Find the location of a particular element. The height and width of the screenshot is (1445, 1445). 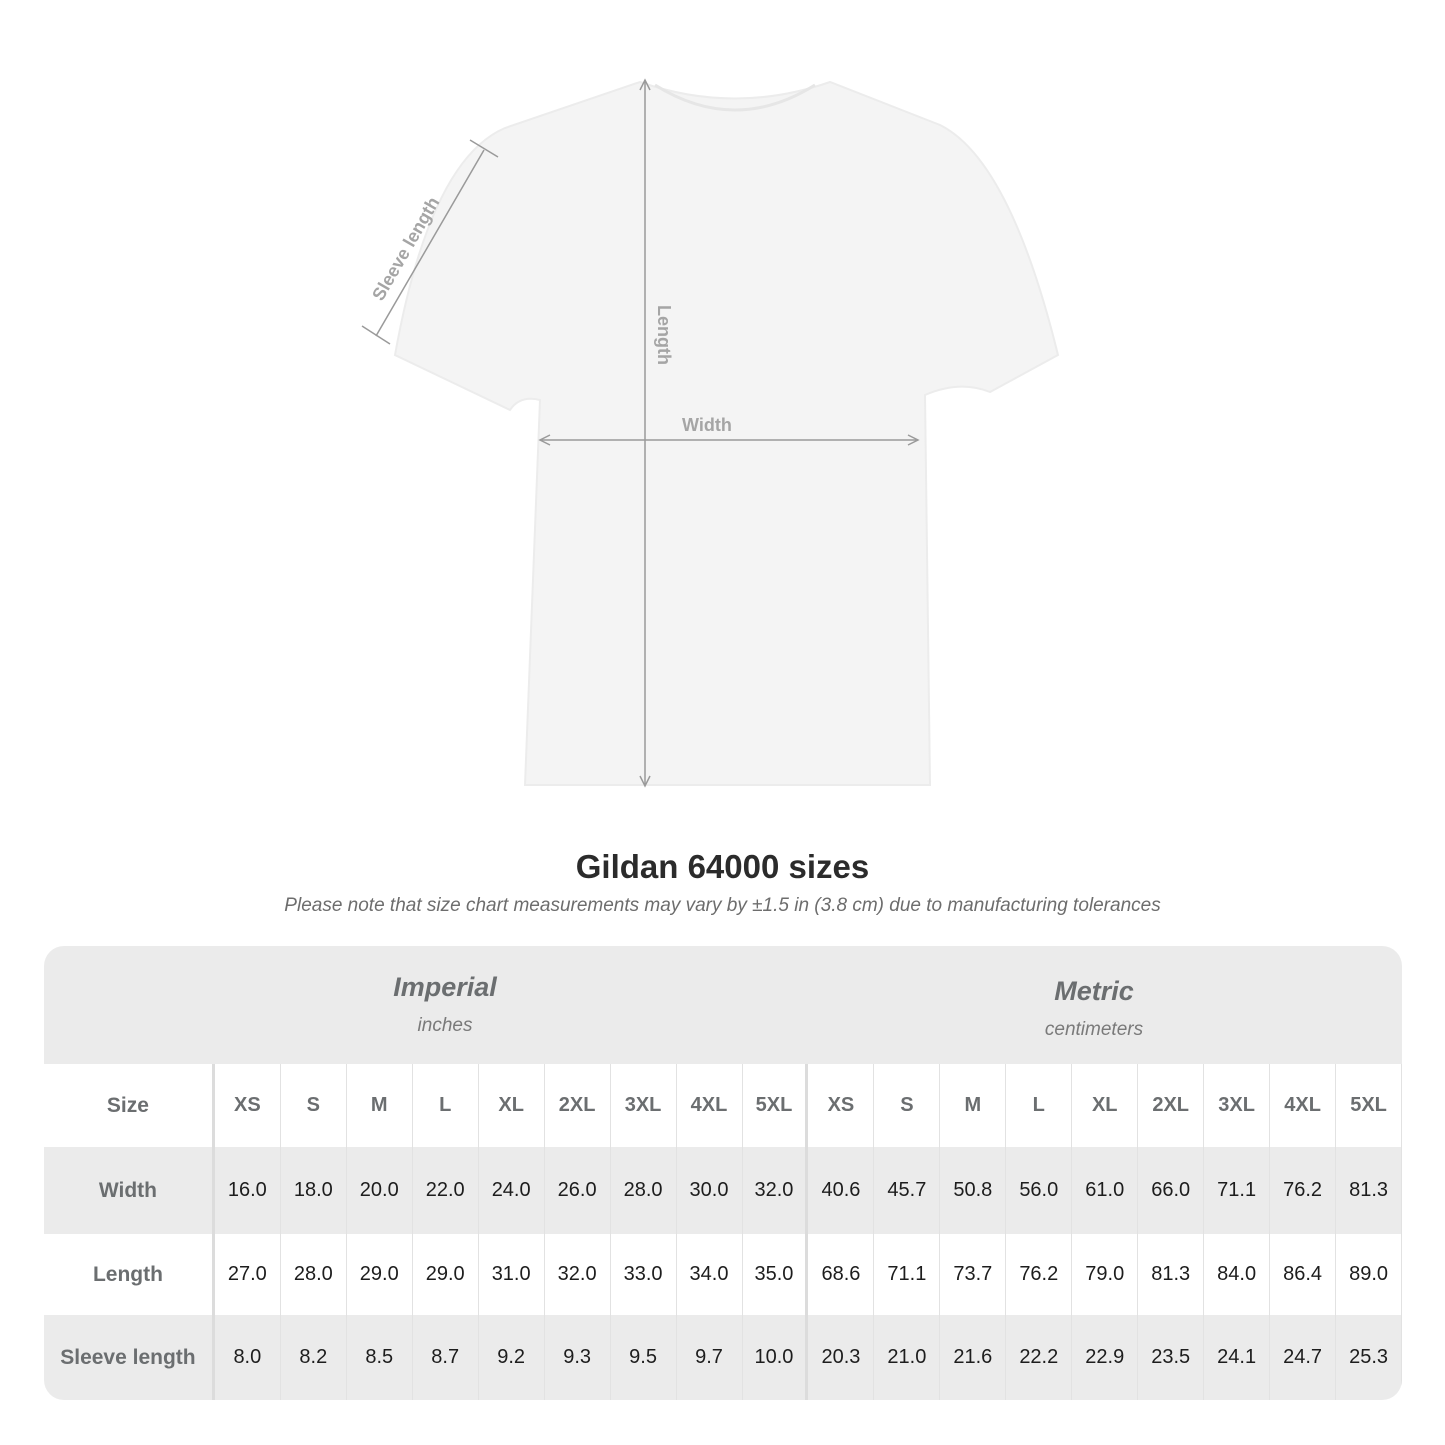

table-cell: 9.5 is located at coordinates (644, 1357).